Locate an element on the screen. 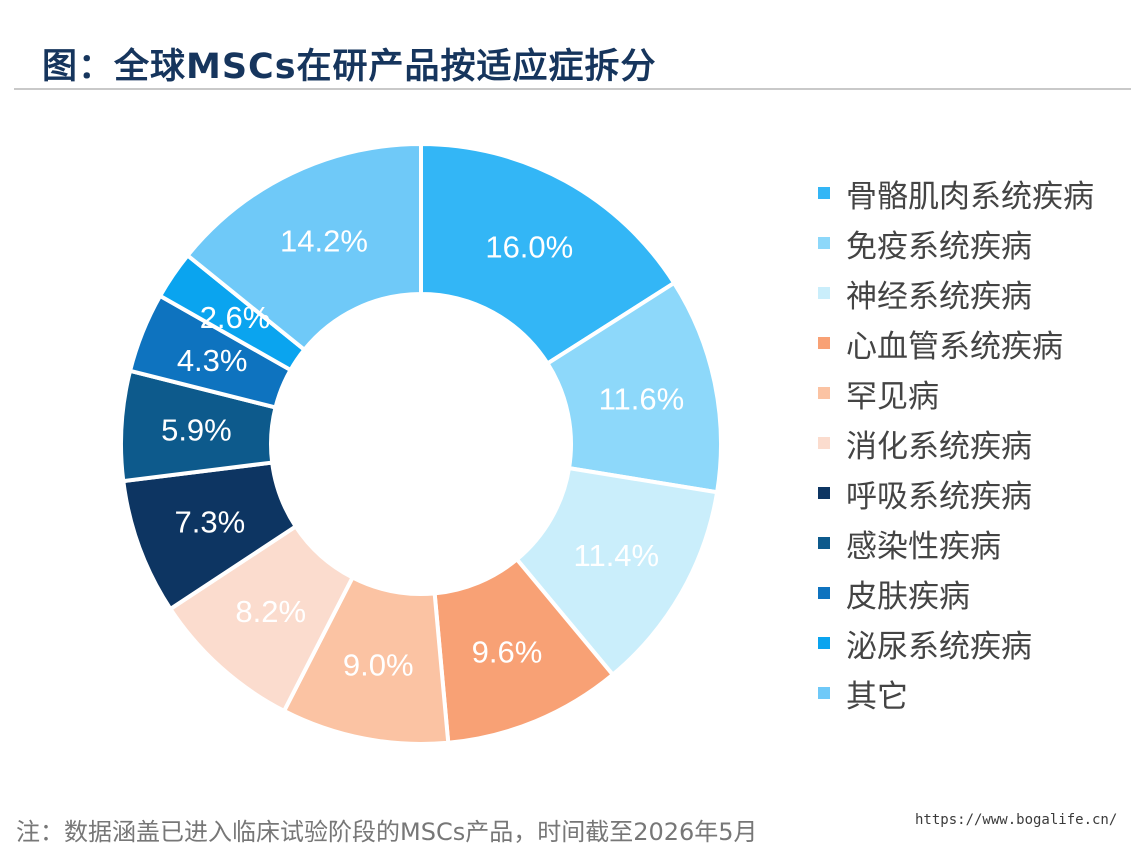 The width and height of the screenshot is (1145, 851). legend-item: 心血管系统疾病 is located at coordinates (956, 343).